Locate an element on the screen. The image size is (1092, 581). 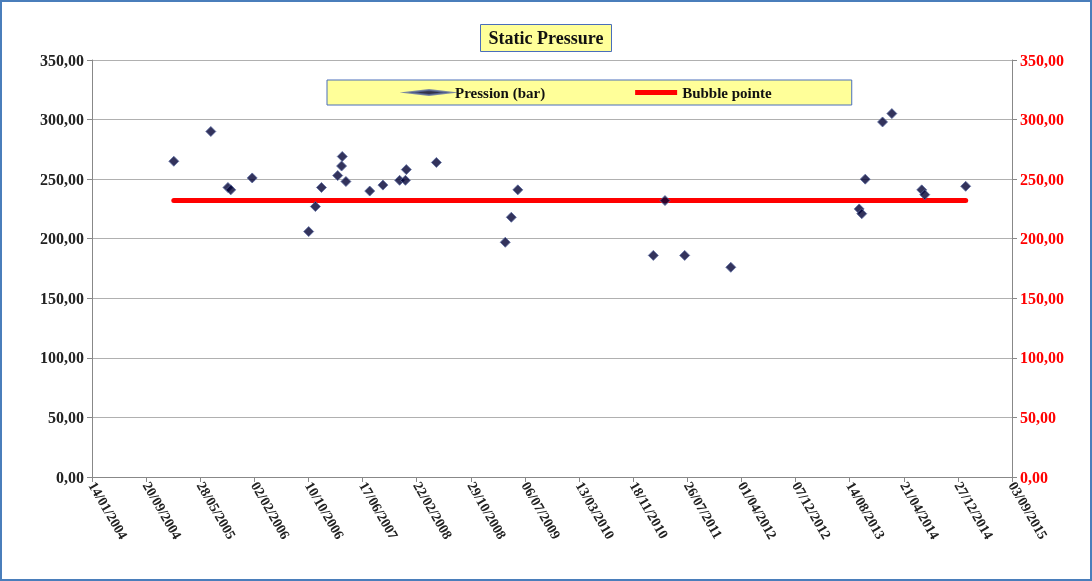
y2-tick-label: 200,00 is located at coordinates (1042, 239).